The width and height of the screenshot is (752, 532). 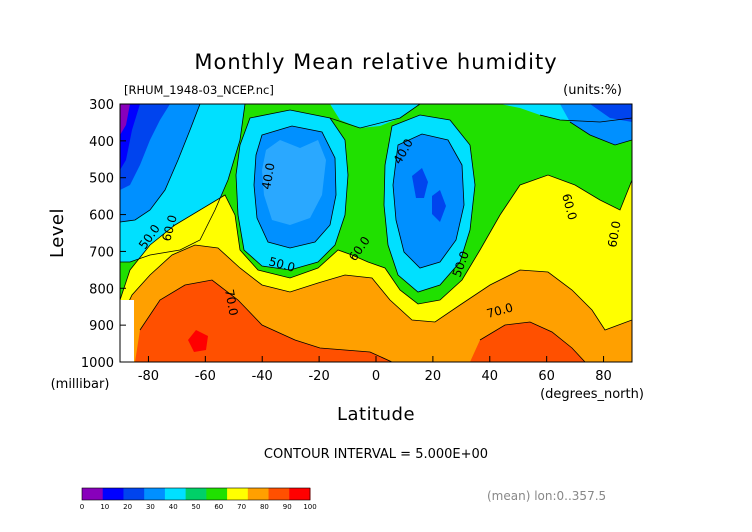 What do you see at coordinates (198, 341) in the screenshot?
I see `band-red-core` at bounding box center [198, 341].